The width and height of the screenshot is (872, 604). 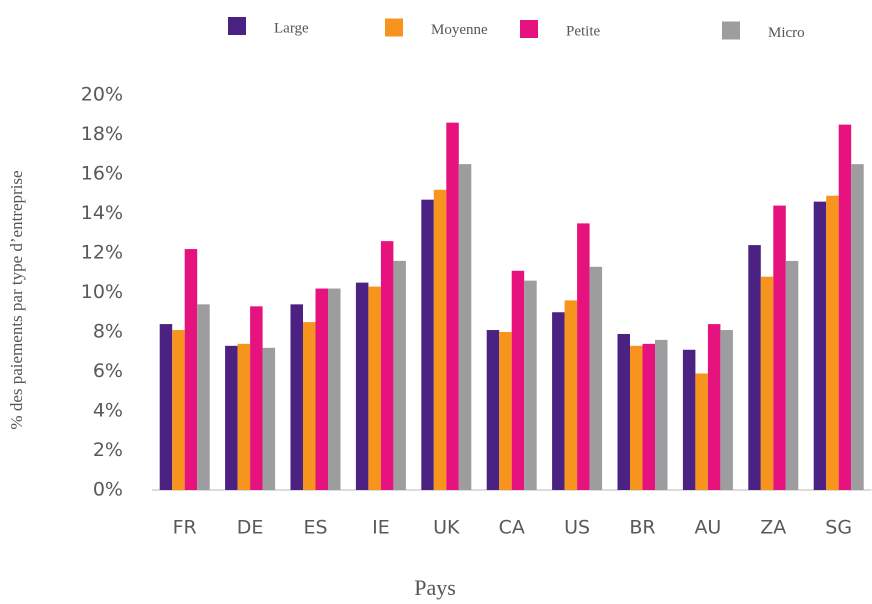 What do you see at coordinates (642, 528) in the screenshot?
I see `x-tick-label: BR` at bounding box center [642, 528].